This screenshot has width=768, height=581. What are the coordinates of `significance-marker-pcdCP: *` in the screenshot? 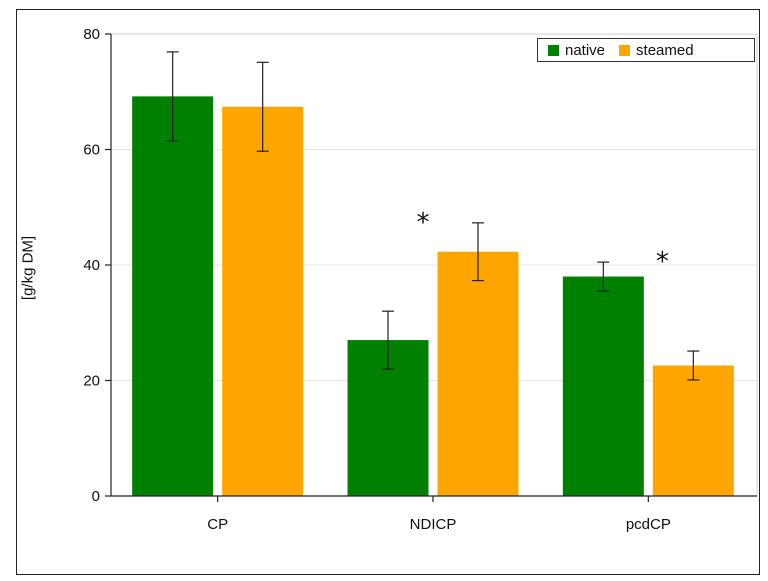 It's located at (662, 262).